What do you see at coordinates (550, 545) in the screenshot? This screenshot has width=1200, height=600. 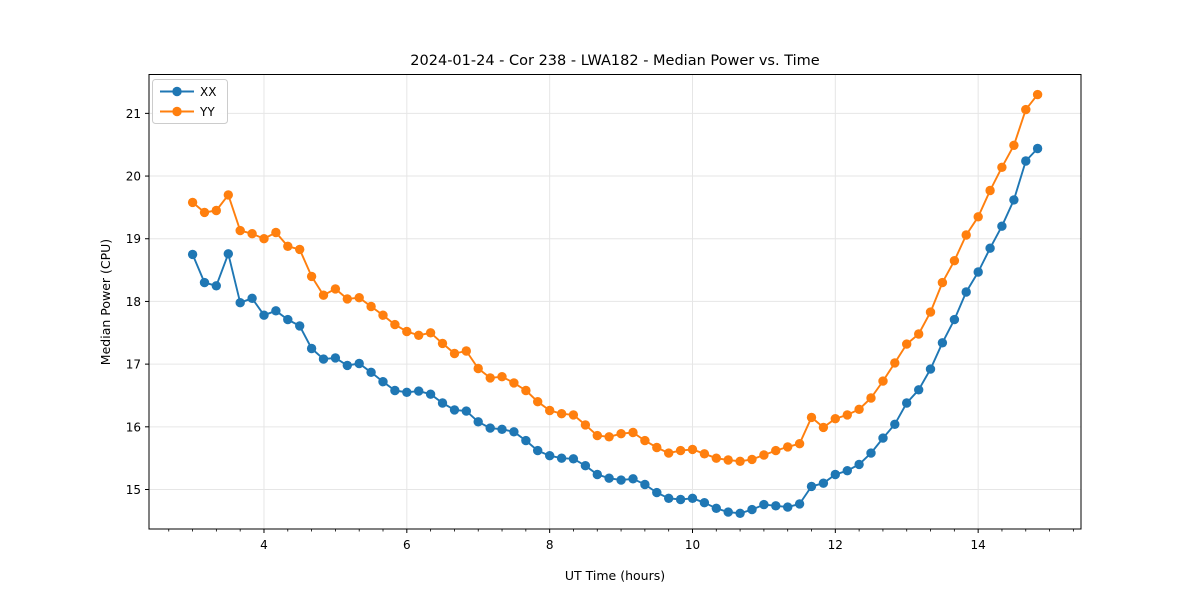 I see `x-tick-label: 8` at bounding box center [550, 545].